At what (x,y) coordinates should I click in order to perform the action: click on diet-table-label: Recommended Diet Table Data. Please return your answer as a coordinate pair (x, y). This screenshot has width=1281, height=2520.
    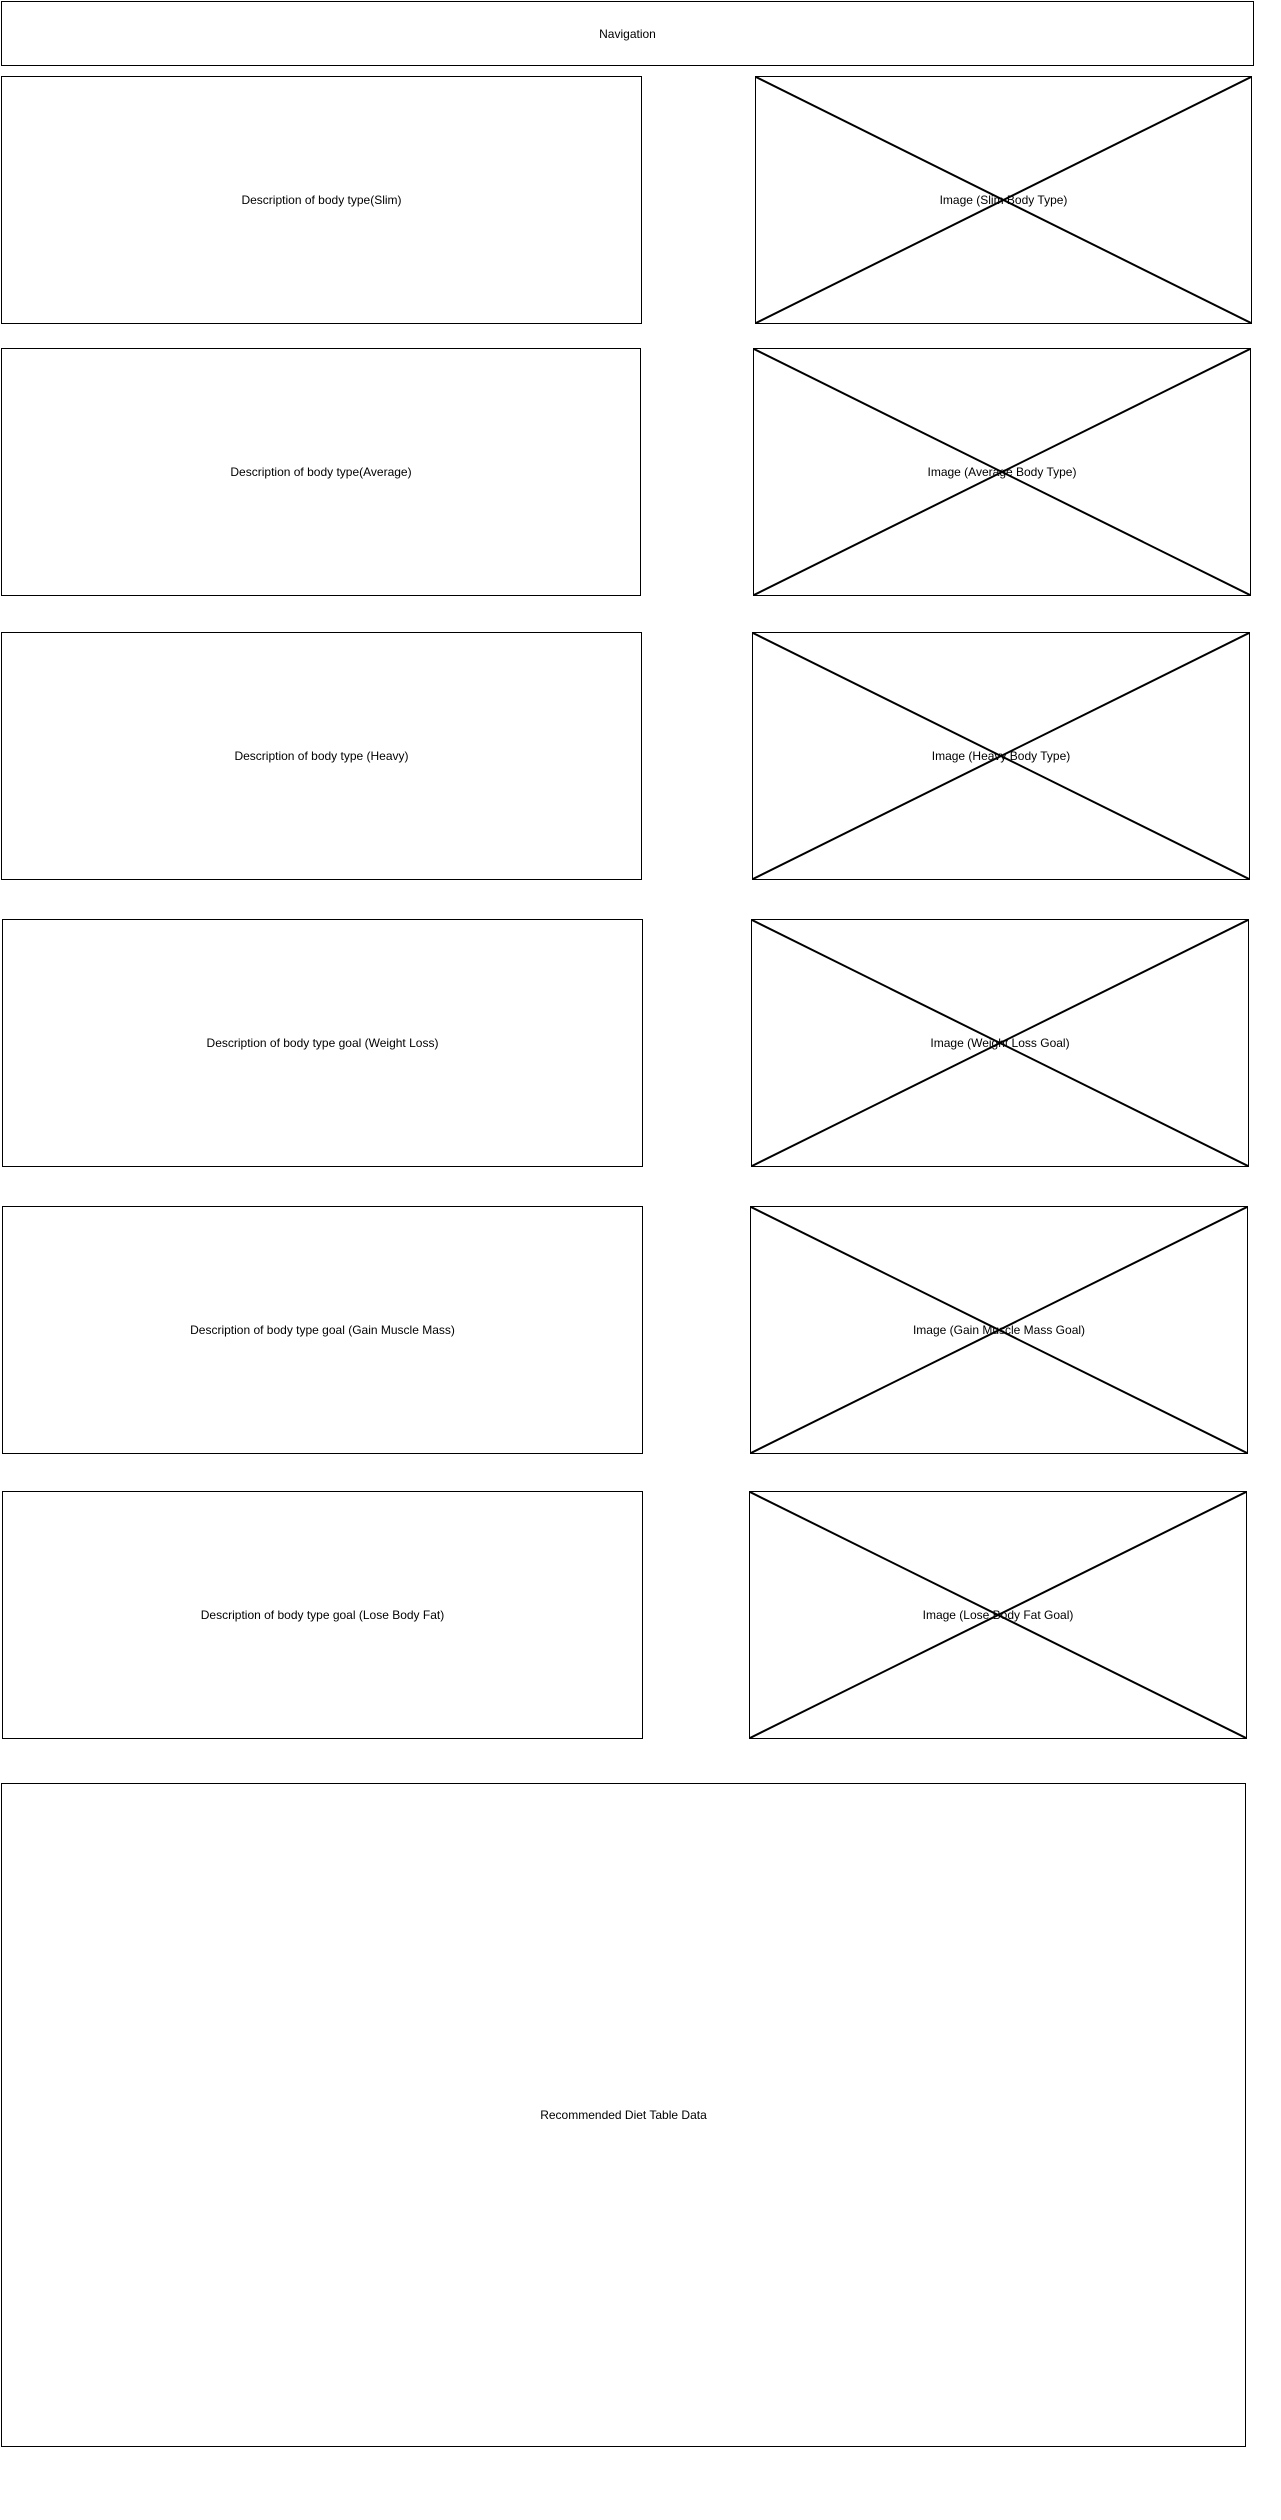
    Looking at the image, I should click on (623, 2115).